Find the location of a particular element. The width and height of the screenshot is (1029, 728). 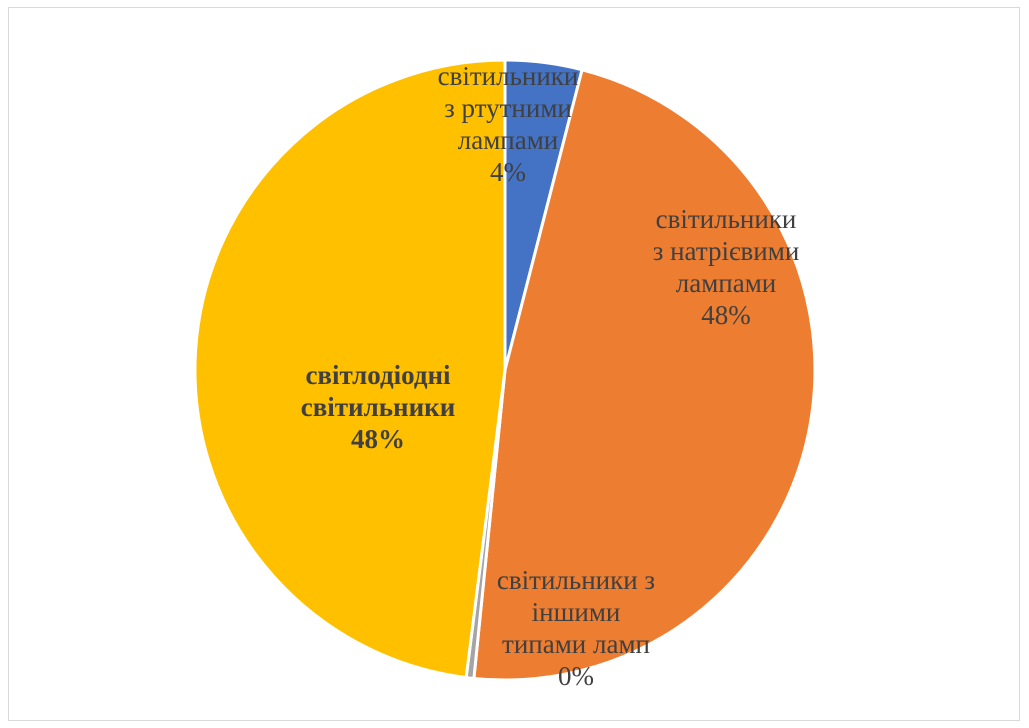

pie-label-line: світильники з is located at coordinates (576, 580).